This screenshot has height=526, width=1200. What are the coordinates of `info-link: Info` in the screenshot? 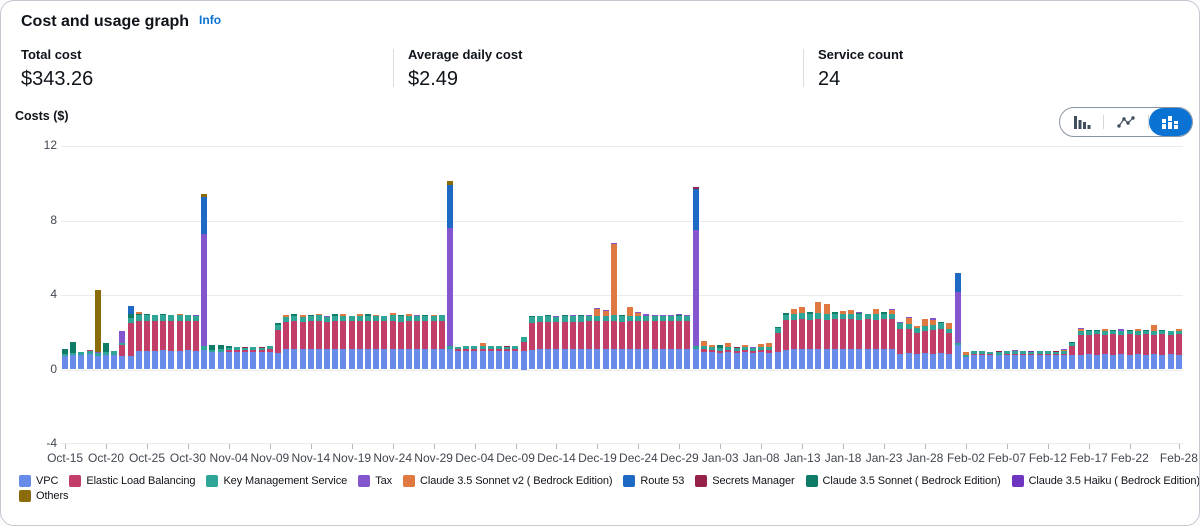 It's located at (210, 20).